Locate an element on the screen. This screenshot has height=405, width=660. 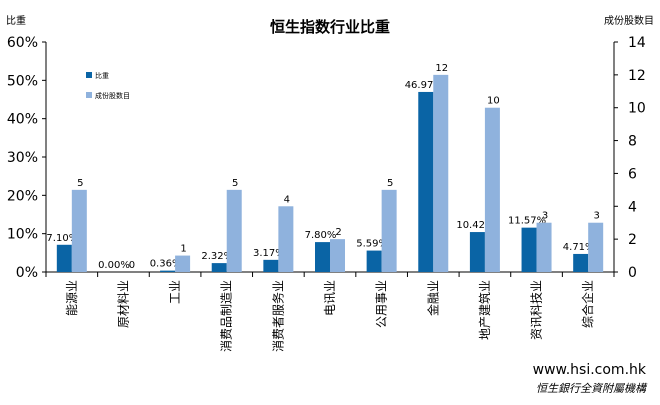
y-right-axis-title: 成份股数目 is located at coordinates (629, 20).